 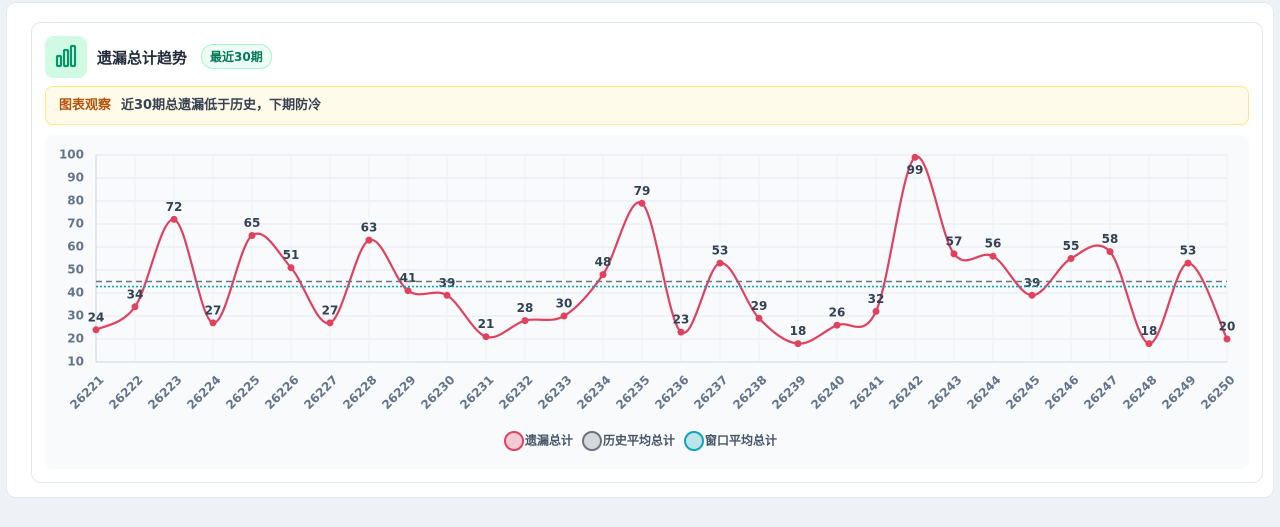 I want to click on y-tick-label: 70, so click(x=75, y=224).